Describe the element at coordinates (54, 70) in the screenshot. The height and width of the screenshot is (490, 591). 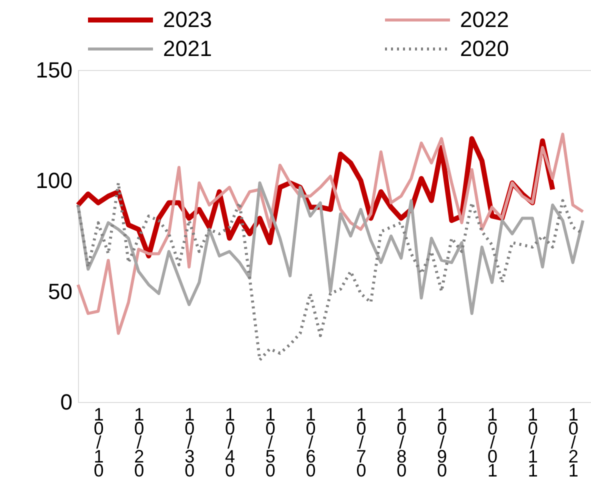
I see `y-tick-label: 150` at that location.